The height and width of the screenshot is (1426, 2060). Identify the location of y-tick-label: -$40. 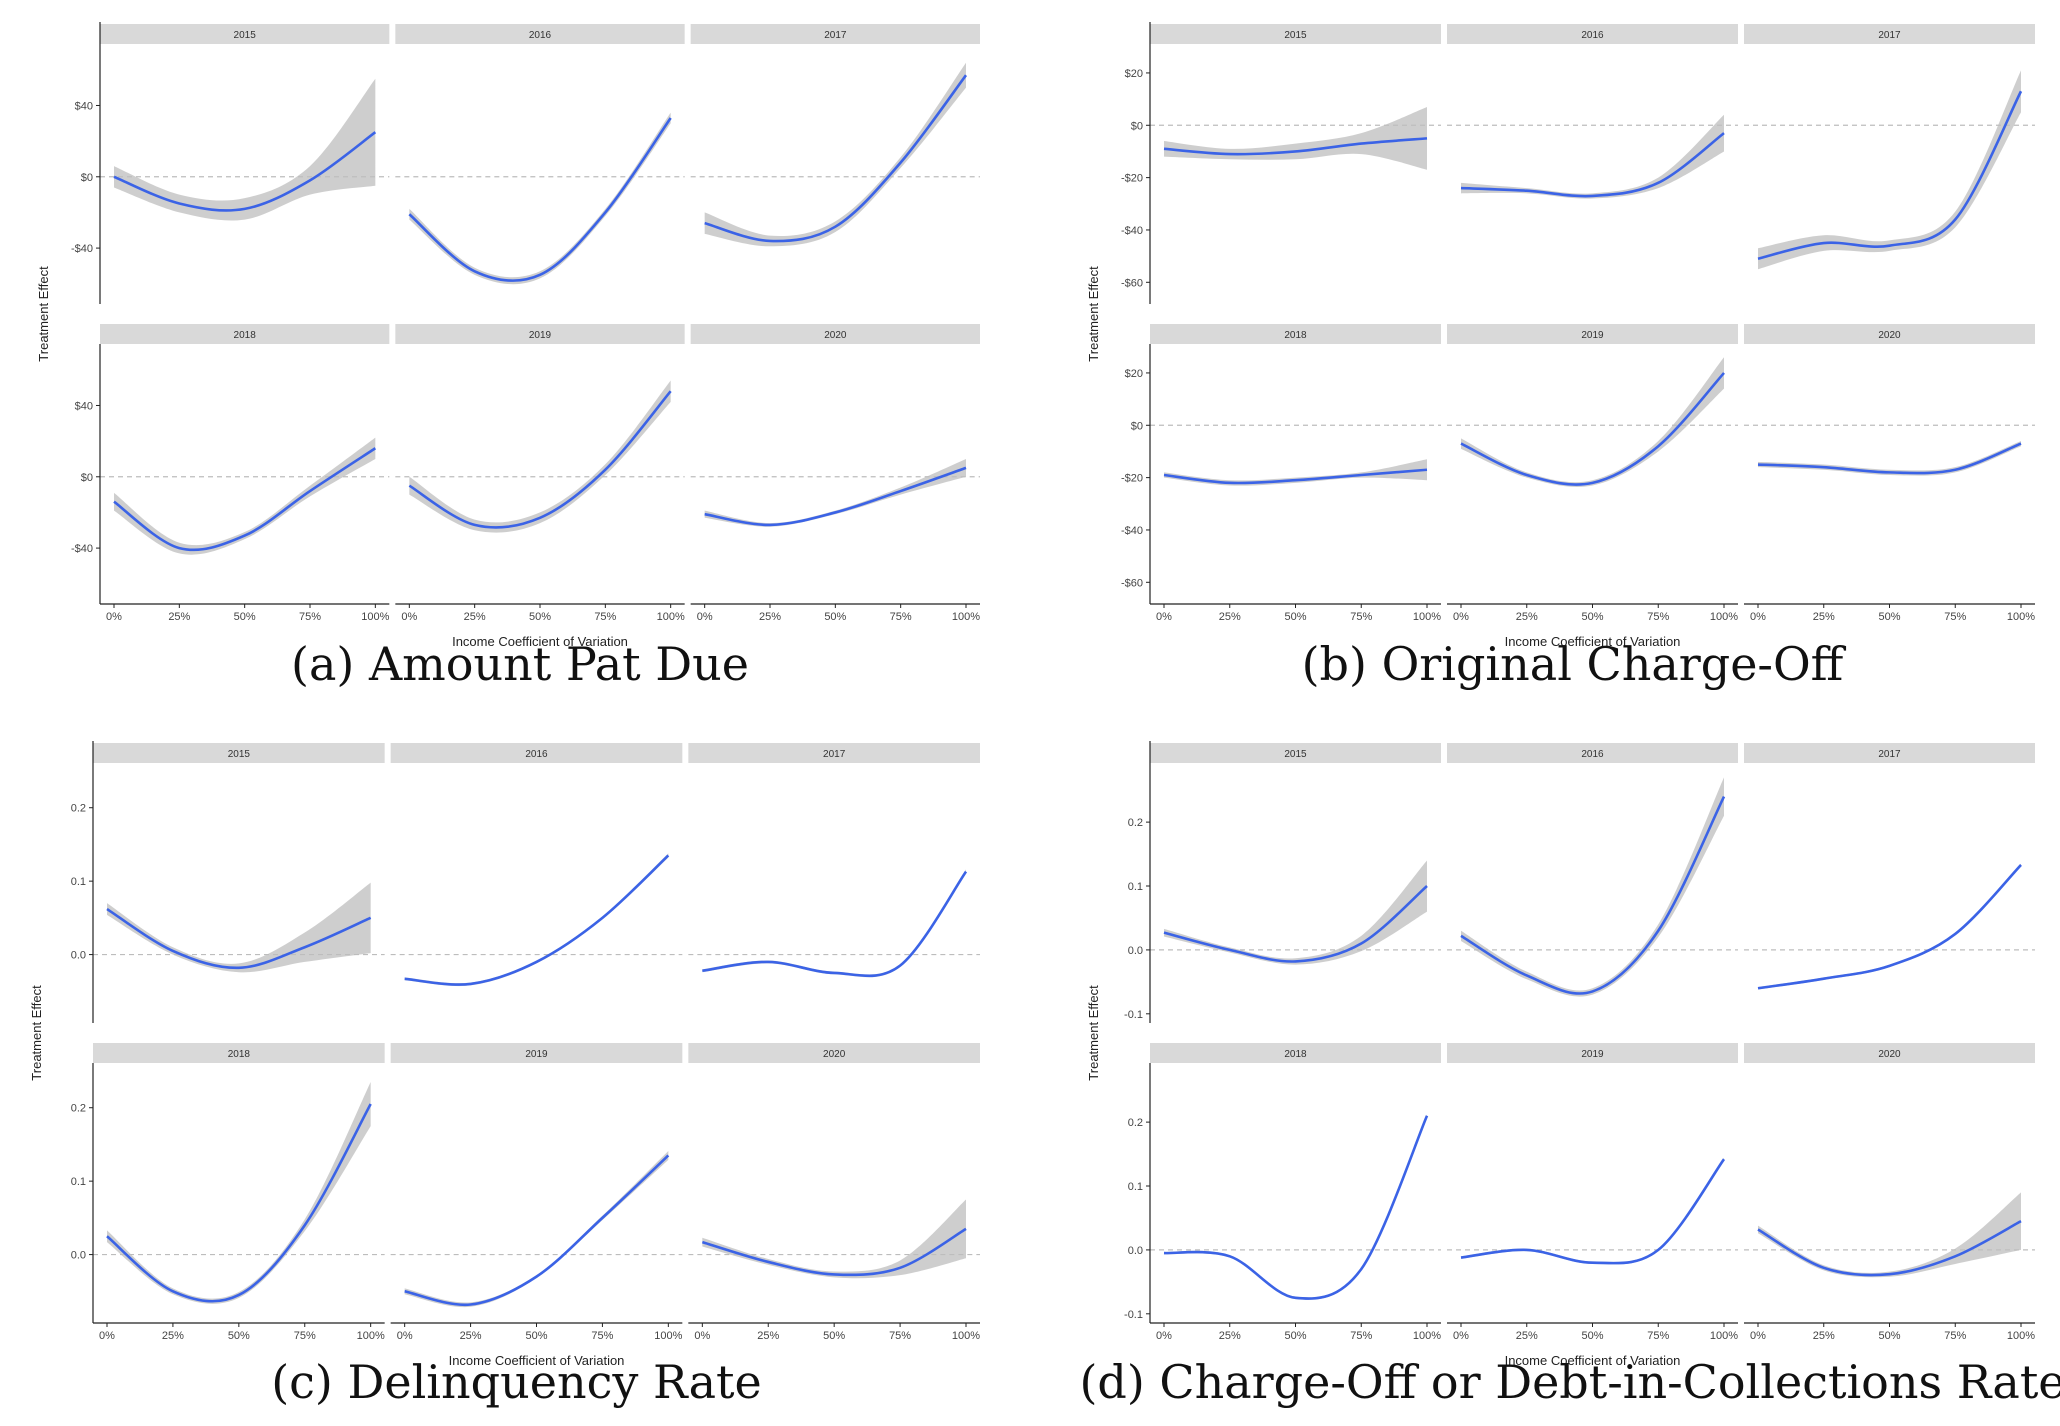
(1132, 231).